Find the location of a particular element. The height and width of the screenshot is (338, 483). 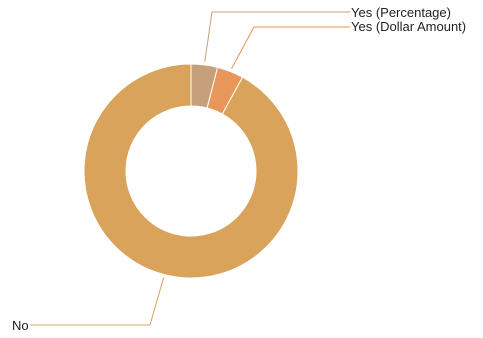

label-yes-dollar-amount: Yes (Dollar Amount) is located at coordinates (408, 26).